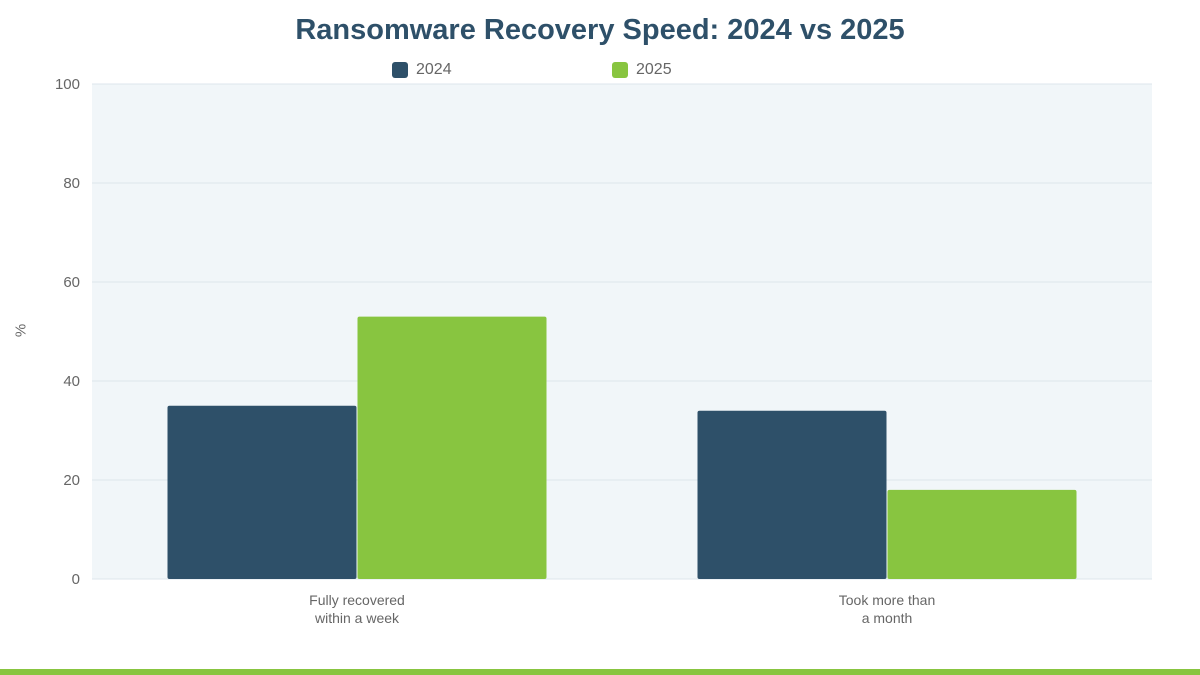 This screenshot has height=675, width=1200. I want to click on y-tick-label: 20, so click(71, 480).